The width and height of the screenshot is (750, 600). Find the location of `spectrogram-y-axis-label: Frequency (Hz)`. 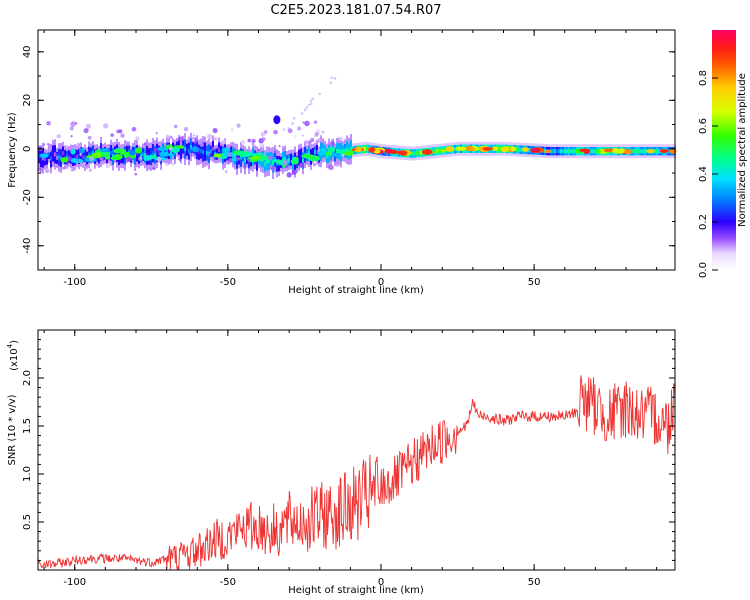

spectrogram-y-axis-label: Frequency (Hz) is located at coordinates (12, 150).